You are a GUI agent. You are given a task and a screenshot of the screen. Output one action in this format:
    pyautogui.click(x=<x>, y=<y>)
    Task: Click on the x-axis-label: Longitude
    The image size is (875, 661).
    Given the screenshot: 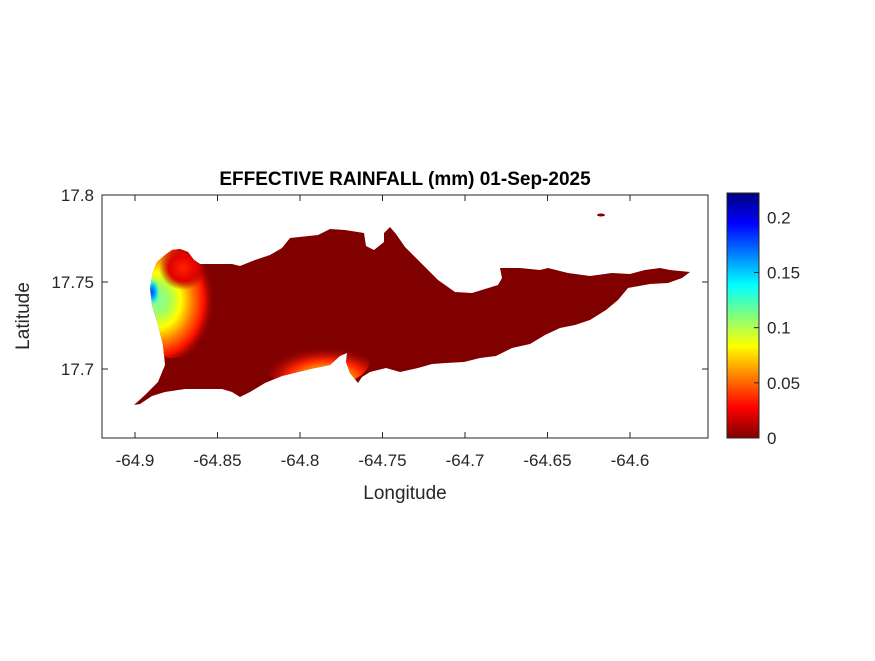 What is the action you would take?
    pyautogui.click(x=404, y=493)
    